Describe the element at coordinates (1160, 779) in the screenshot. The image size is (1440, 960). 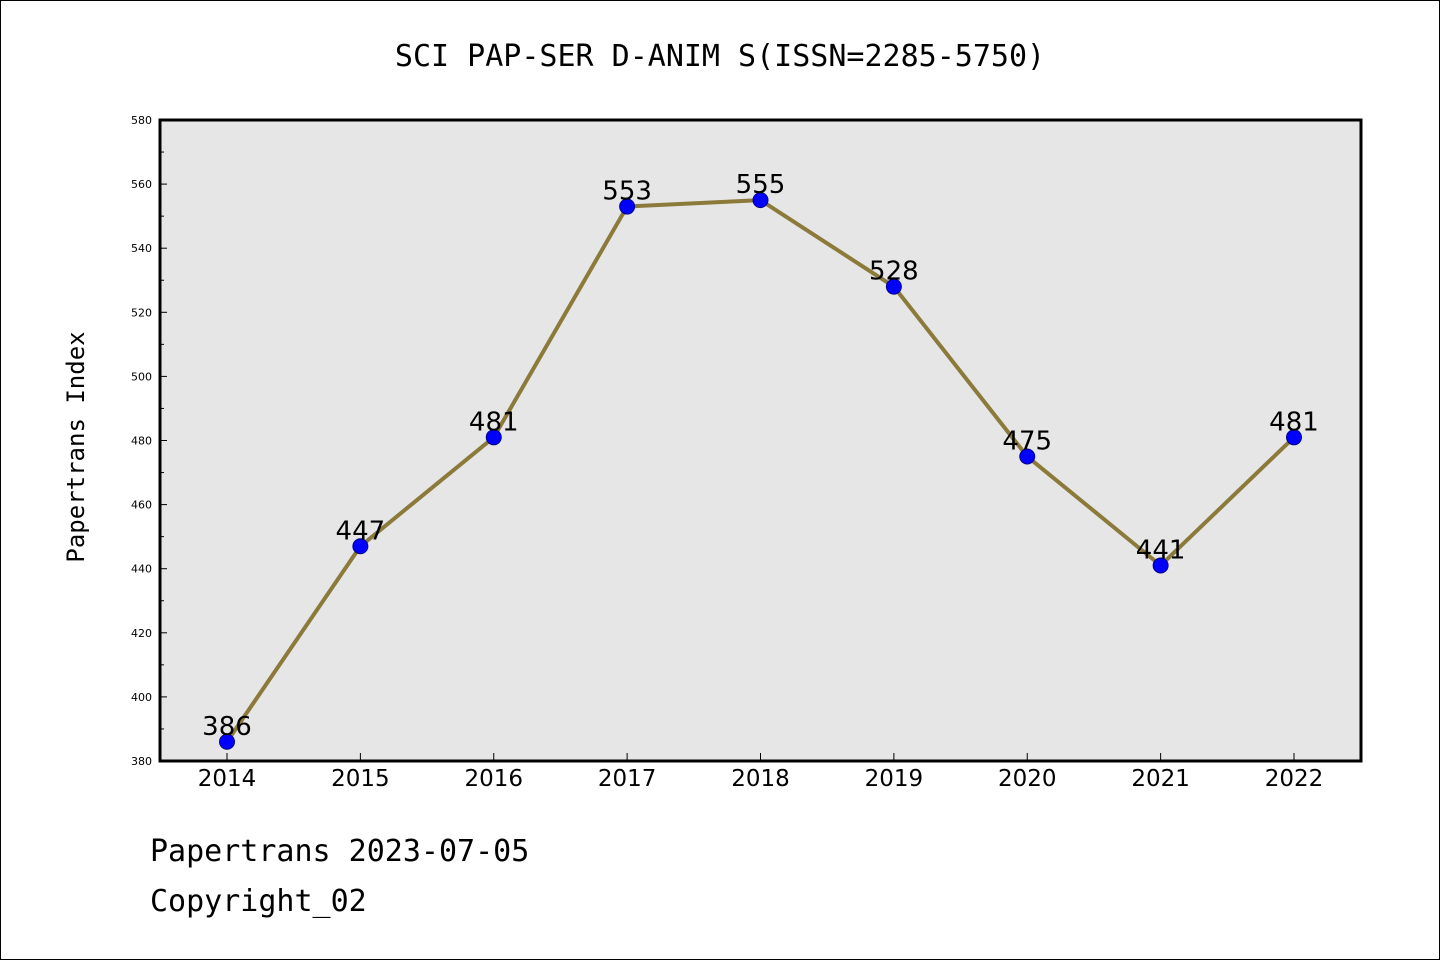
I see `x-tick-label: 2021` at that location.